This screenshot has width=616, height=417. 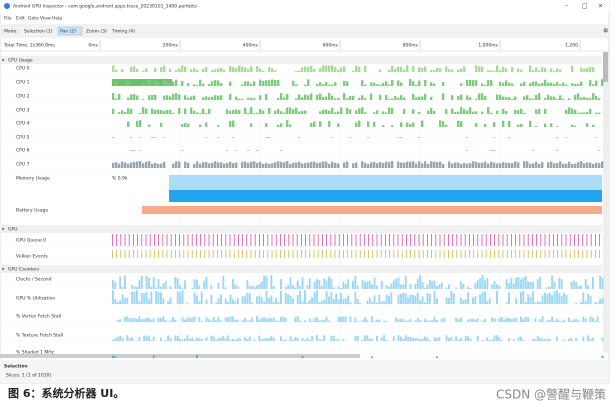 What do you see at coordinates (24, 270) in the screenshot?
I see `section-title: GPU Counters` at bounding box center [24, 270].